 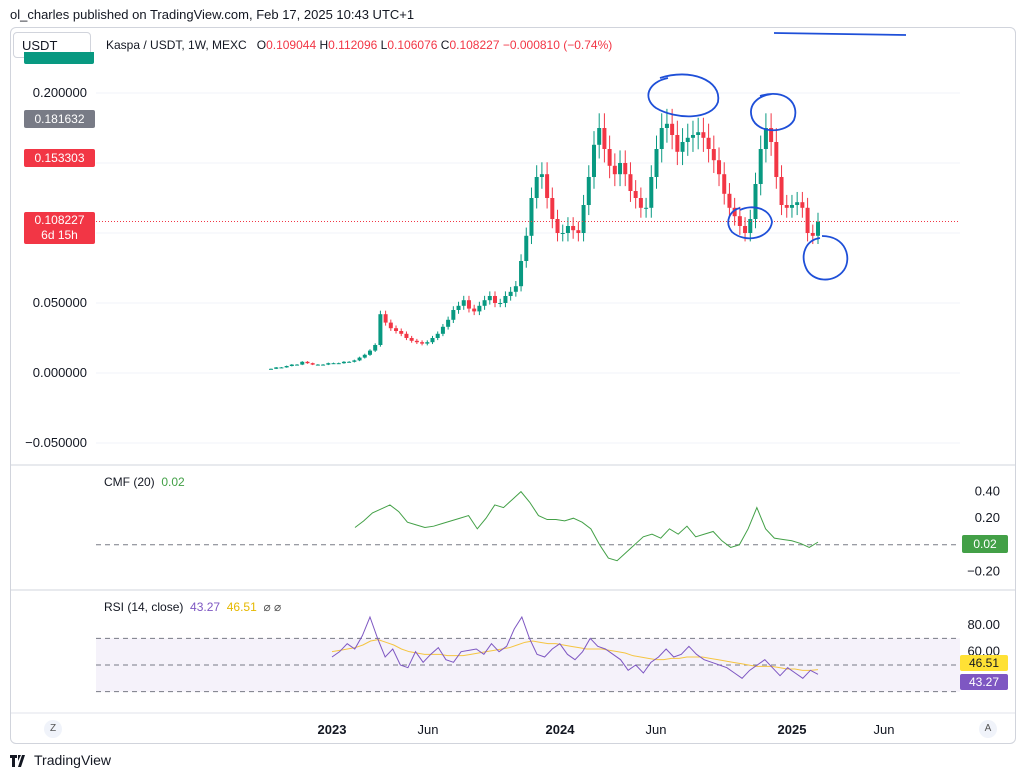 What do you see at coordinates (984, 663) in the screenshot?
I see `rsi-ma-badge: 46.51` at bounding box center [984, 663].